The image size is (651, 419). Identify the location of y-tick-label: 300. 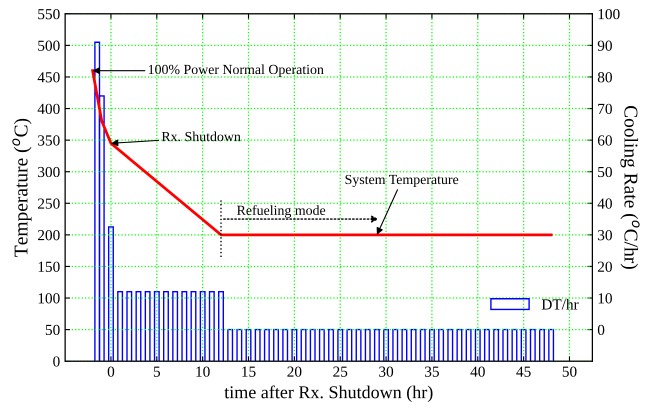
(49, 172).